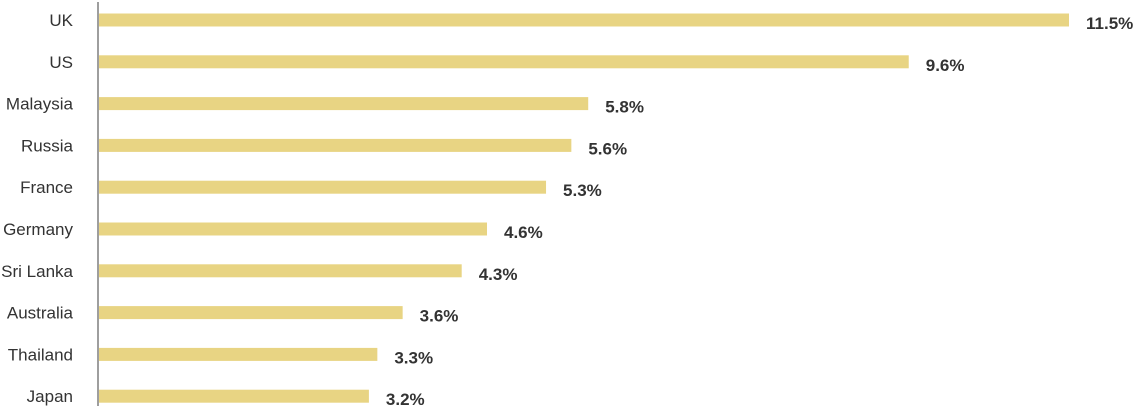  Describe the element at coordinates (238, 354) in the screenshot. I see `bar-thailand` at that location.